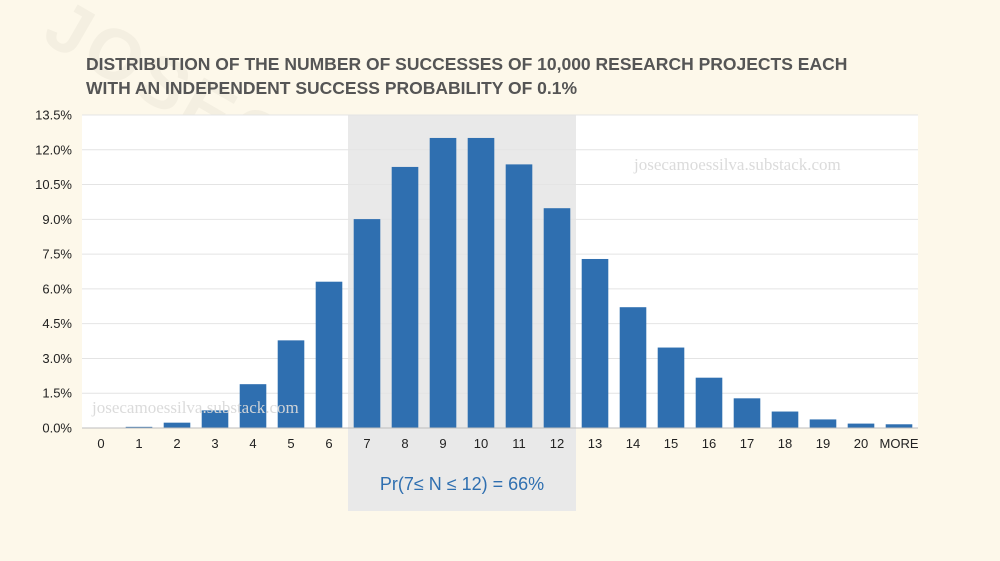 This screenshot has height=561, width=1000. I want to click on x-tick-label: 11, so click(519, 443).